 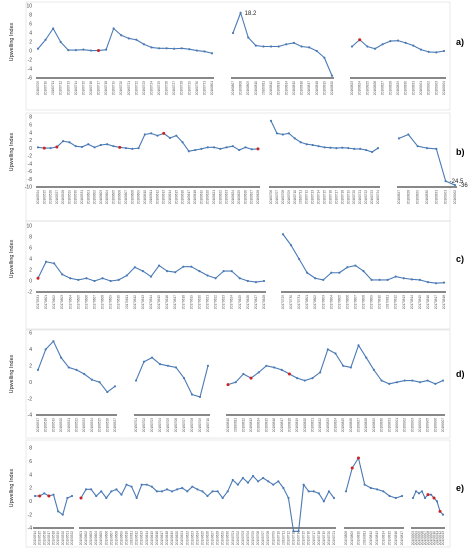 I want to click on x-tick-label: 20160712, so click(x=307, y=197).